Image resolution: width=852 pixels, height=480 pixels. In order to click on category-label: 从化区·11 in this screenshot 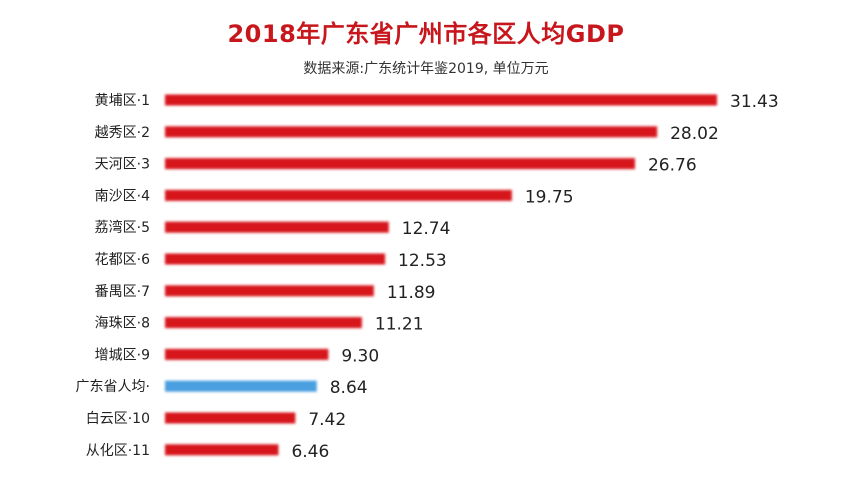, I will do `click(118, 451)`.